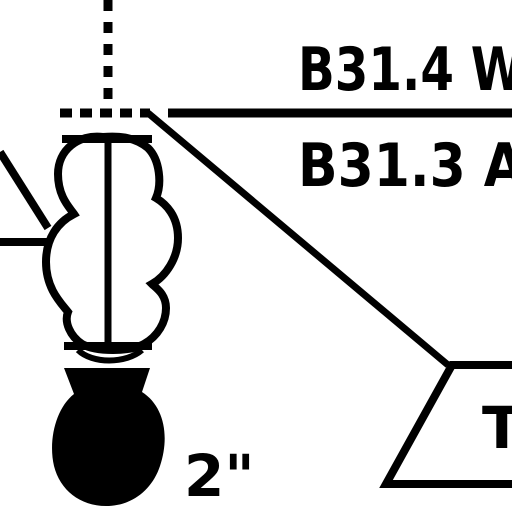 The height and width of the screenshot is (512, 512). I want to click on left-diagonal-line, so click(26, 190).